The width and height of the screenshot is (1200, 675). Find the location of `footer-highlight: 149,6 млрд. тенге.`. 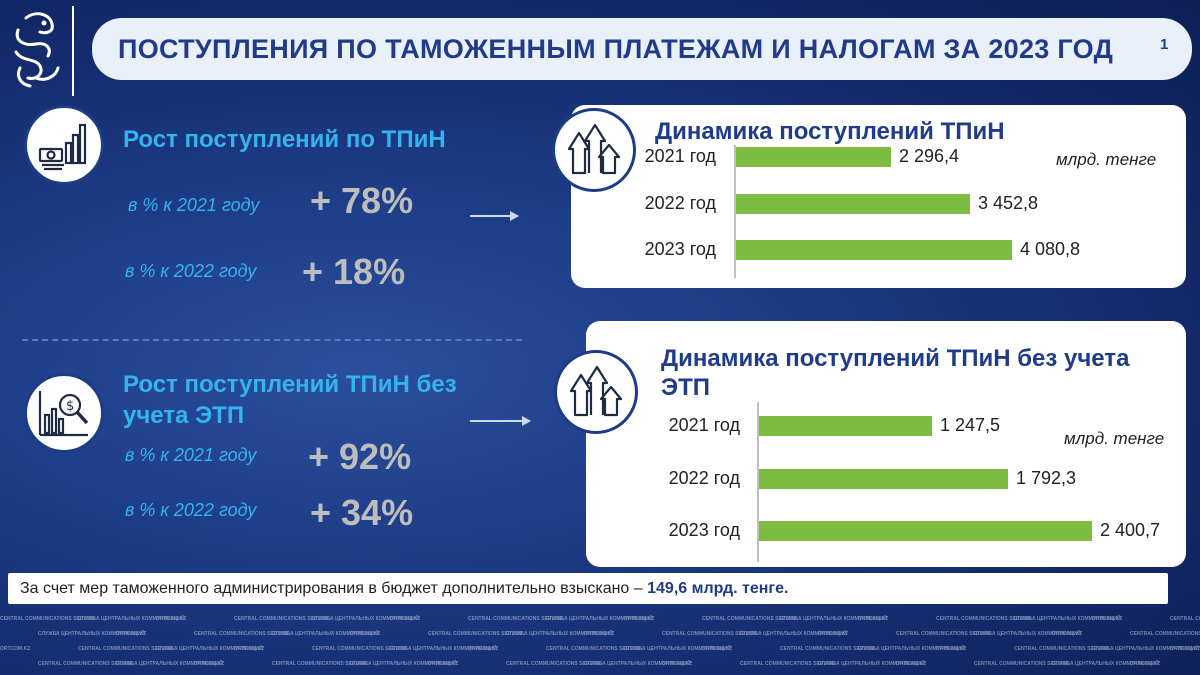

footer-highlight: 149,6 млрд. тенге. is located at coordinates (718, 588).